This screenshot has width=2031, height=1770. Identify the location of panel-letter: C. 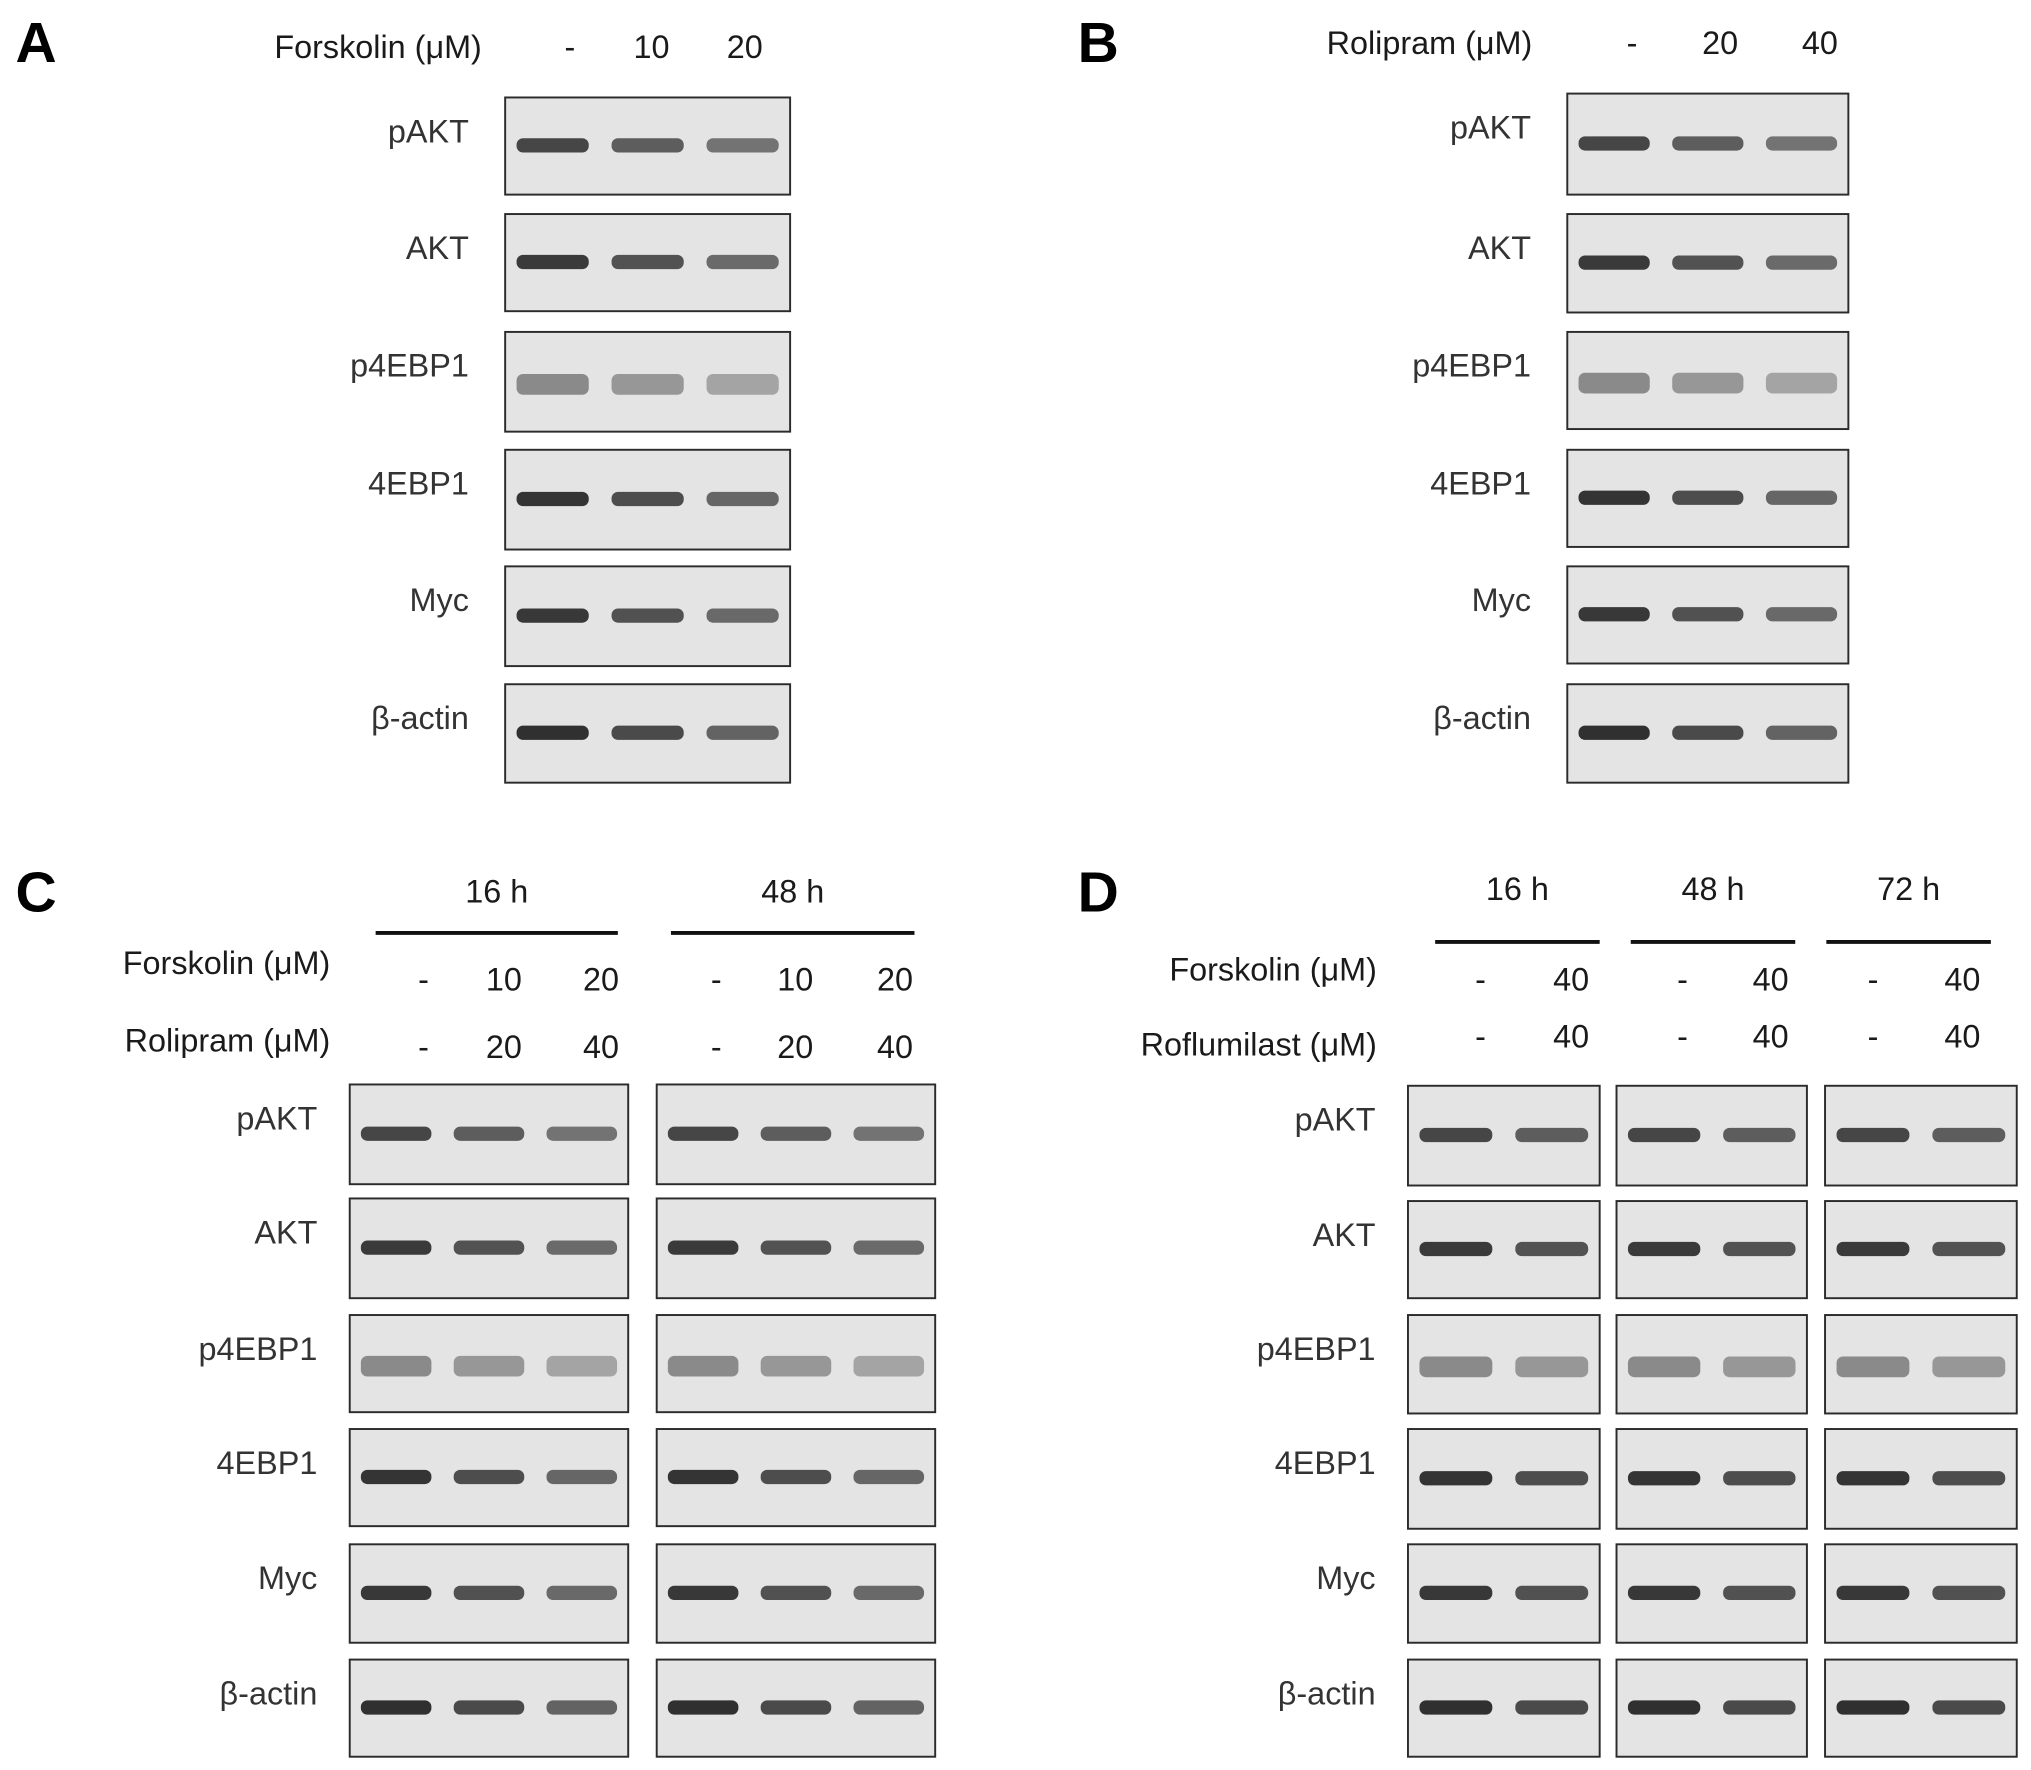
(36, 893).